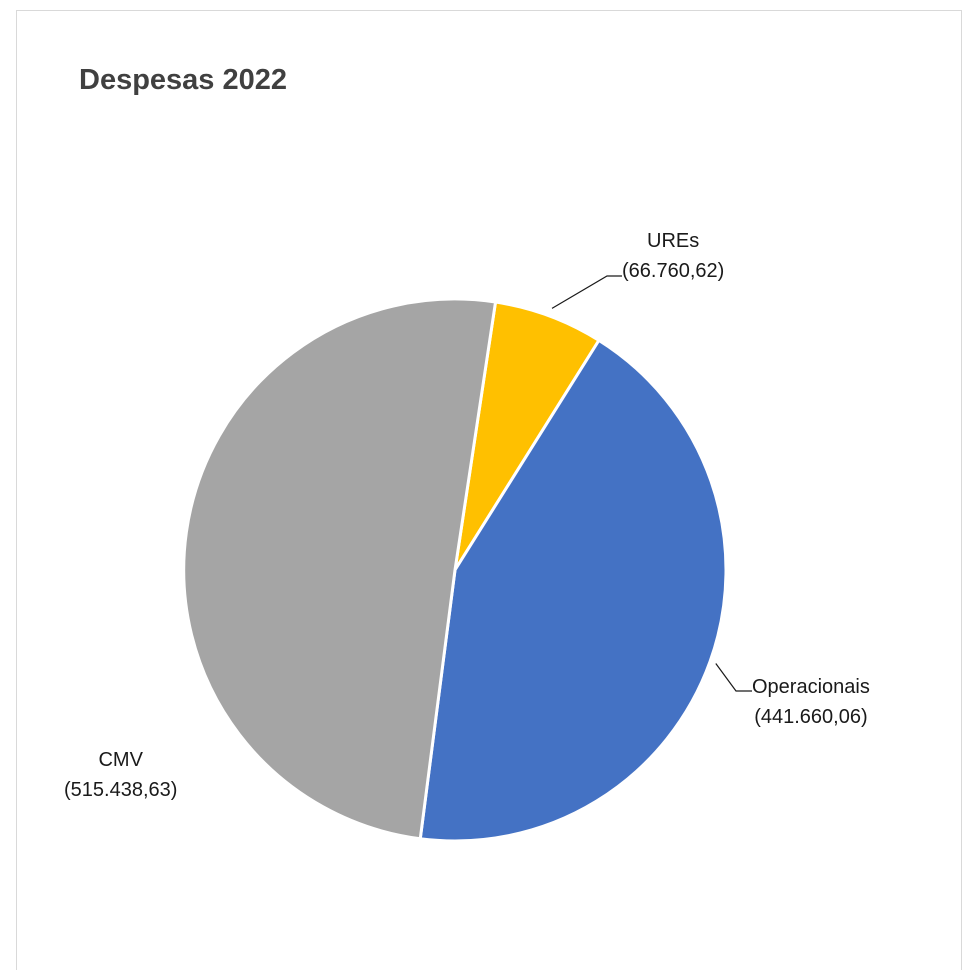 The height and width of the screenshot is (970, 964). I want to click on slice-label-cmv-value: (515.438,63), so click(121, 790).